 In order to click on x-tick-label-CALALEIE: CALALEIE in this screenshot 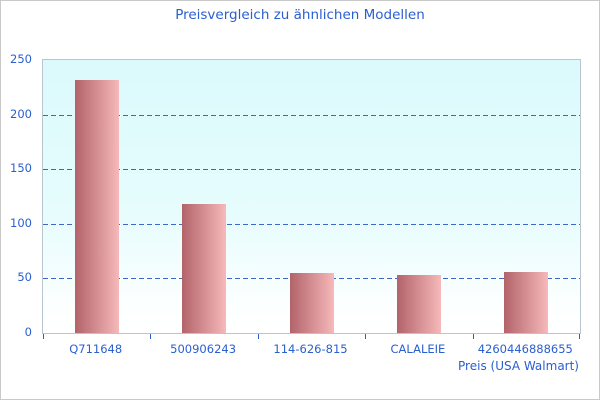, I will do `click(418, 349)`.